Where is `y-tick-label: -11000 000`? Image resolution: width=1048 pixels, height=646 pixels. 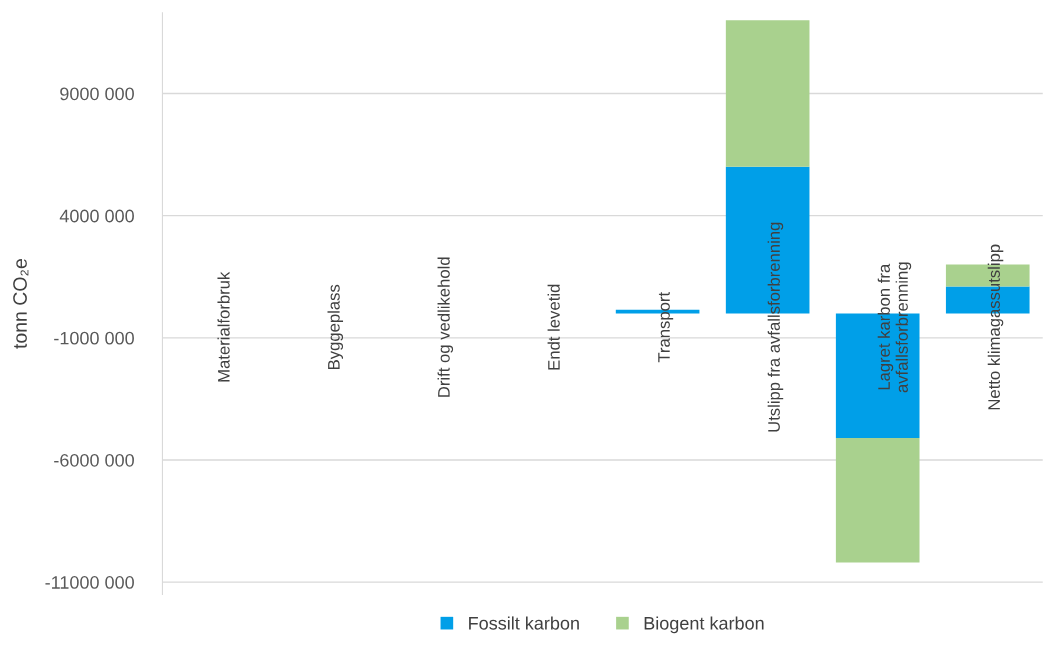 y-tick-label: -11000 000 is located at coordinates (89, 582).